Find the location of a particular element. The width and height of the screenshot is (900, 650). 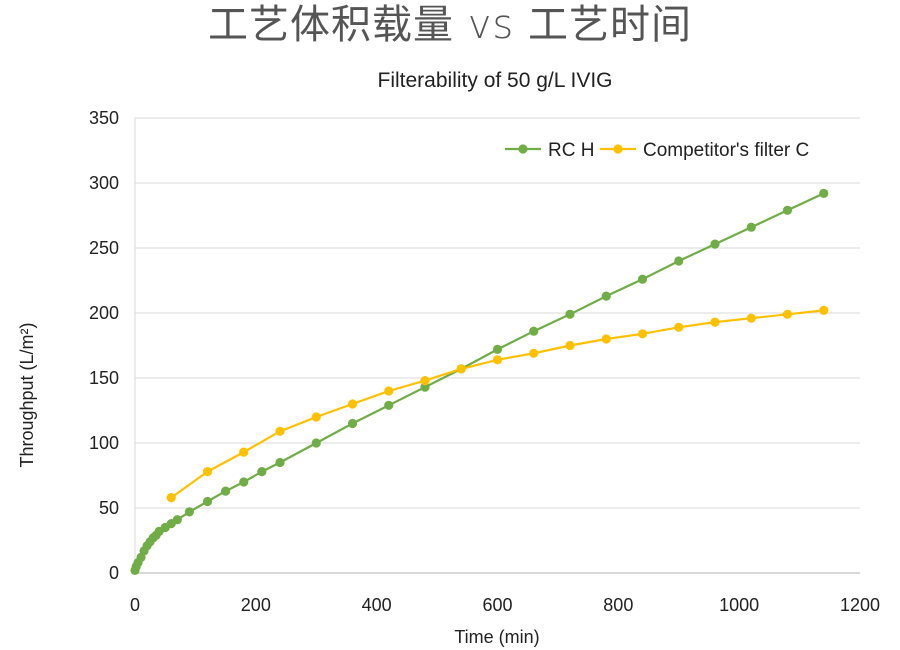

y-tick-label: 0 is located at coordinates (114, 573).